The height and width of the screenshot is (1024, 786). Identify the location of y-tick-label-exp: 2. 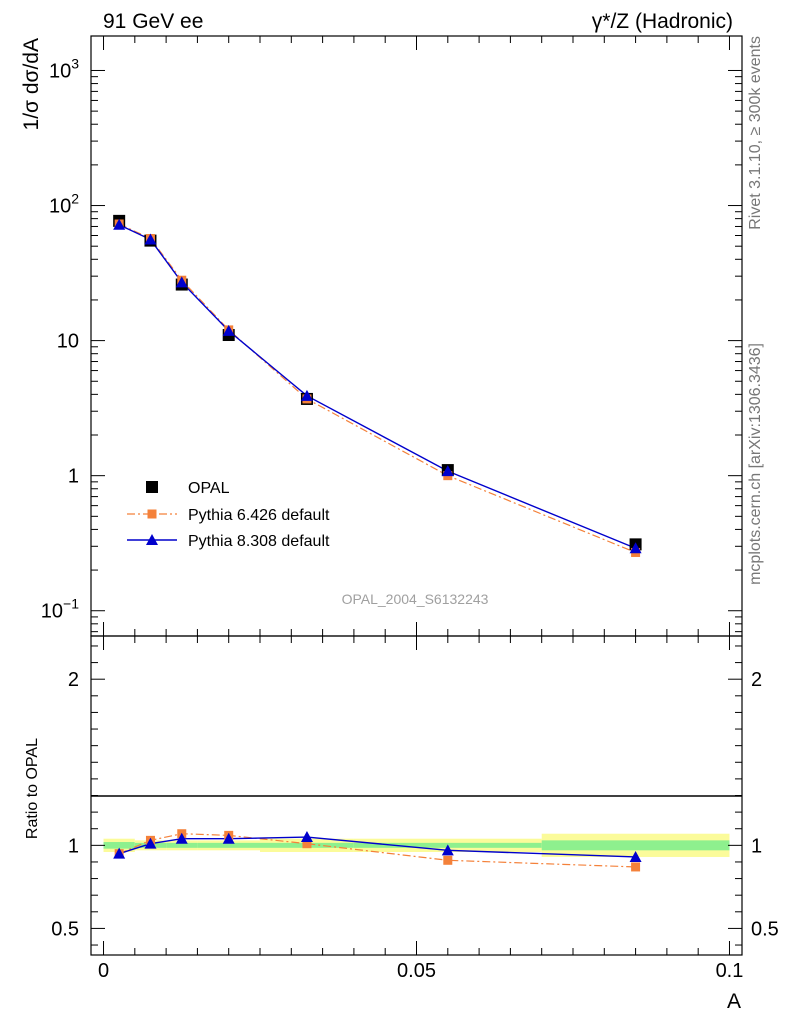
(75, 199).